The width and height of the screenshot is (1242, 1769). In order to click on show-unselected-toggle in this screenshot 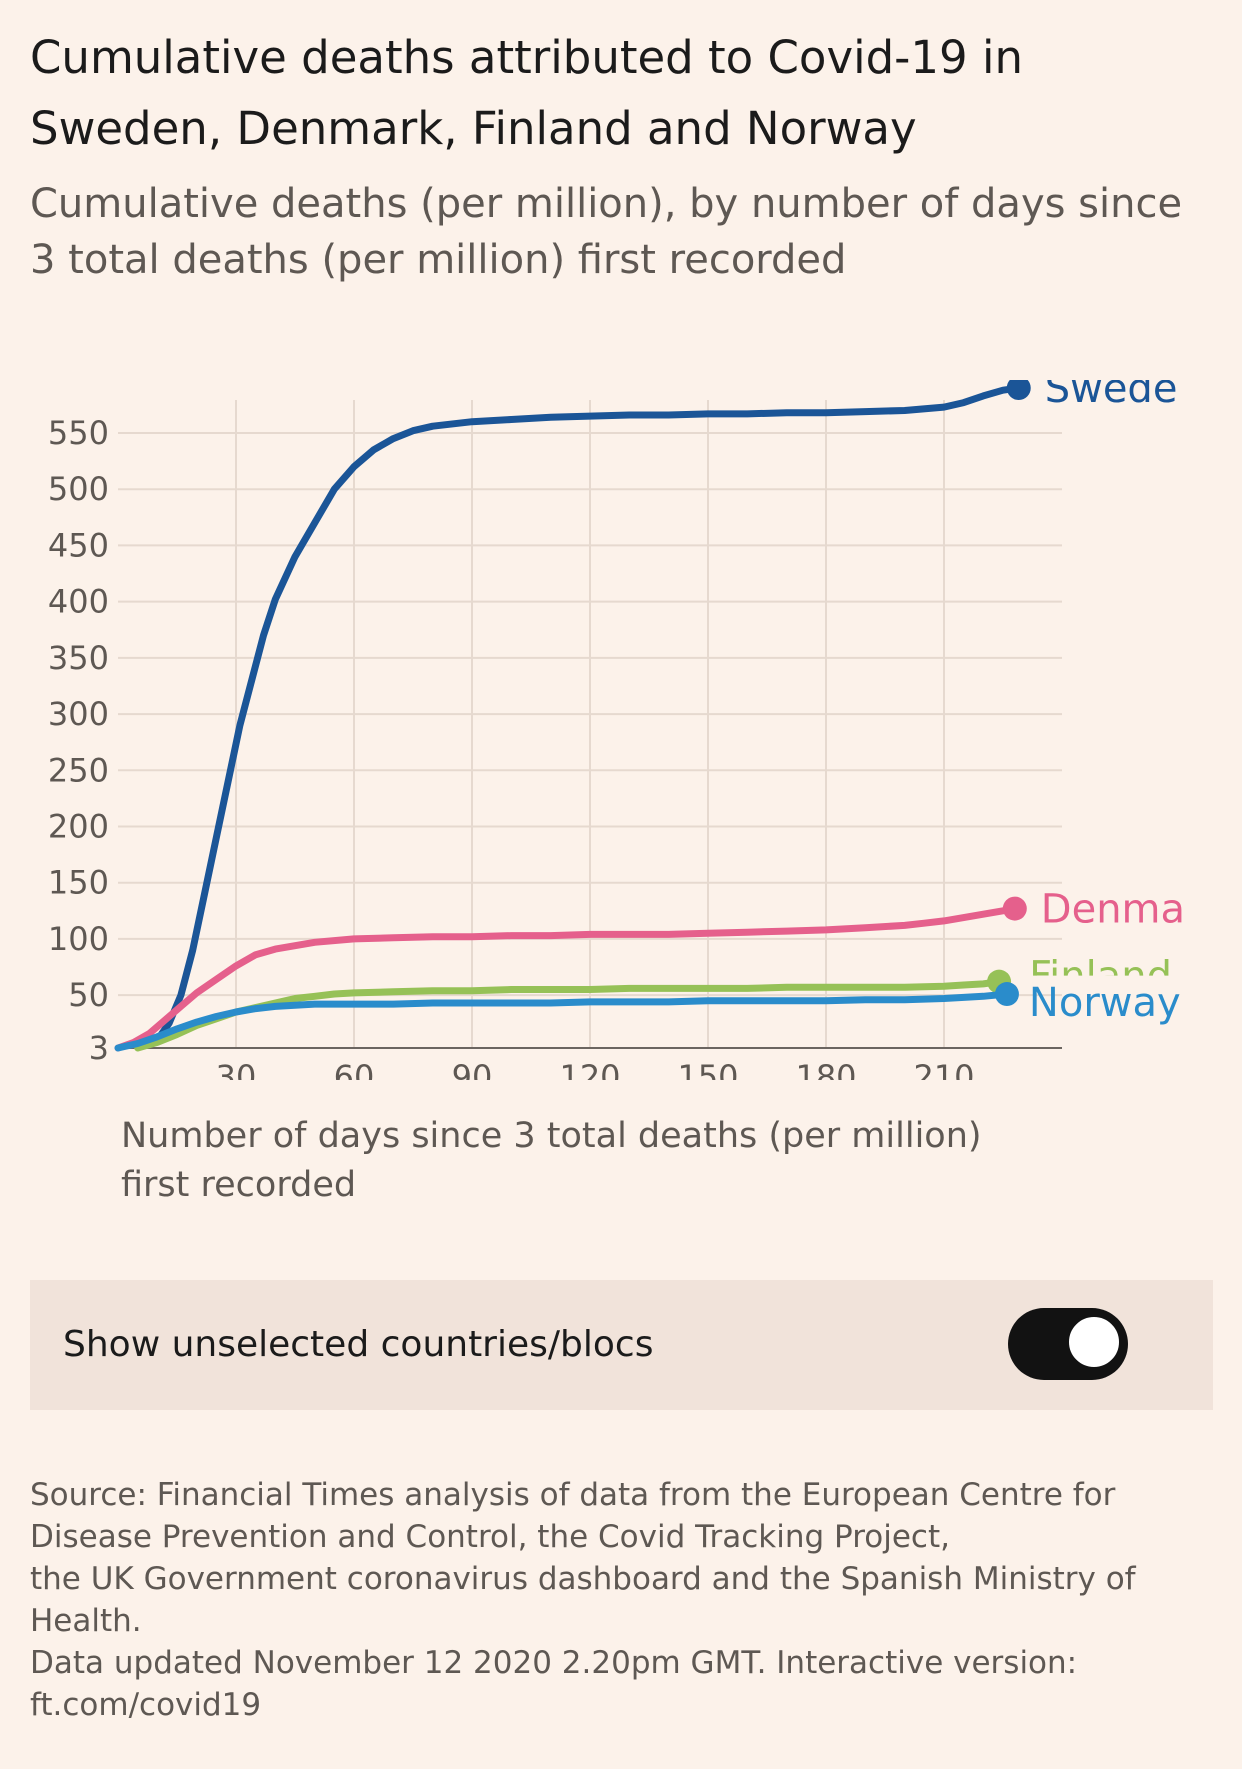, I will do `click(1068, 1344)`.